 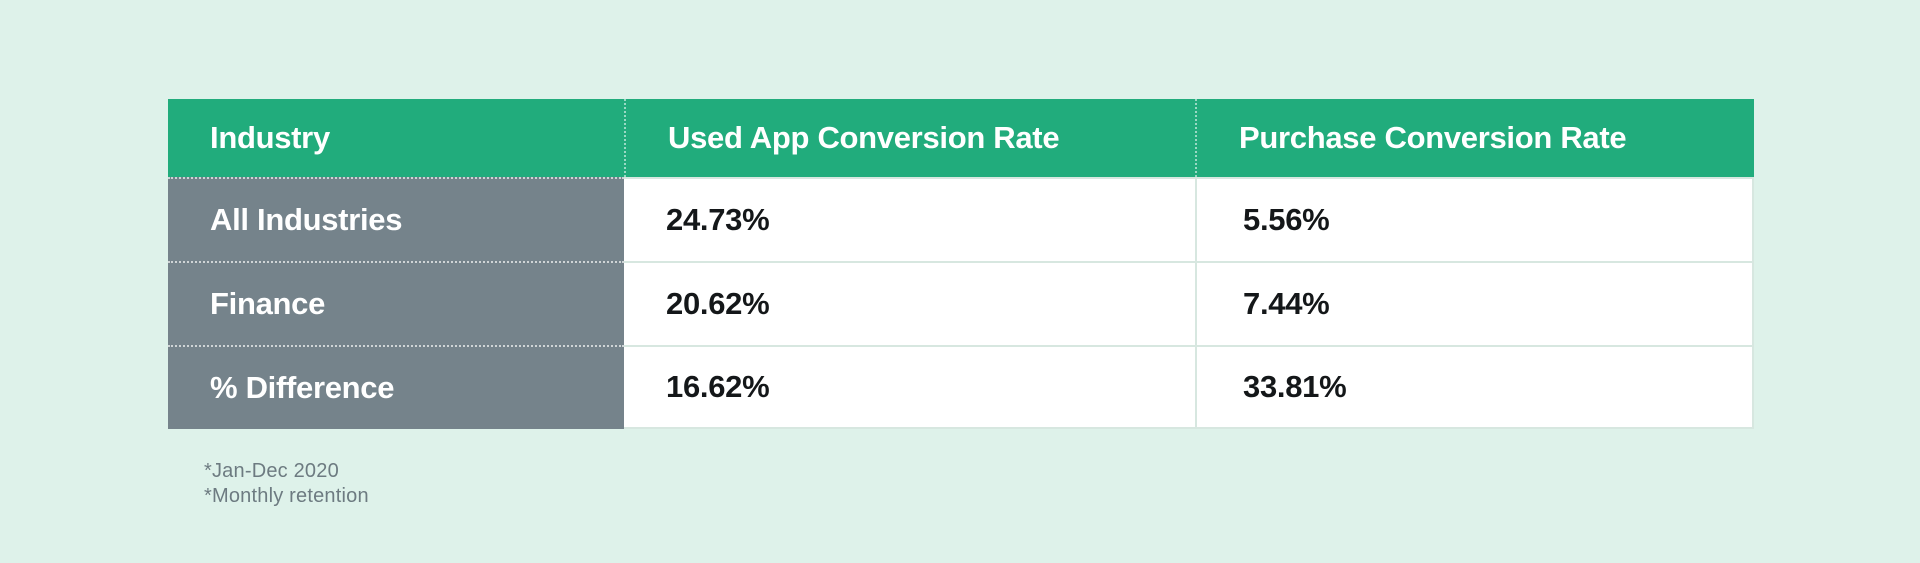 What do you see at coordinates (909, 387) in the screenshot?
I see `cell-difference-used-app-rate: 16.62%` at bounding box center [909, 387].